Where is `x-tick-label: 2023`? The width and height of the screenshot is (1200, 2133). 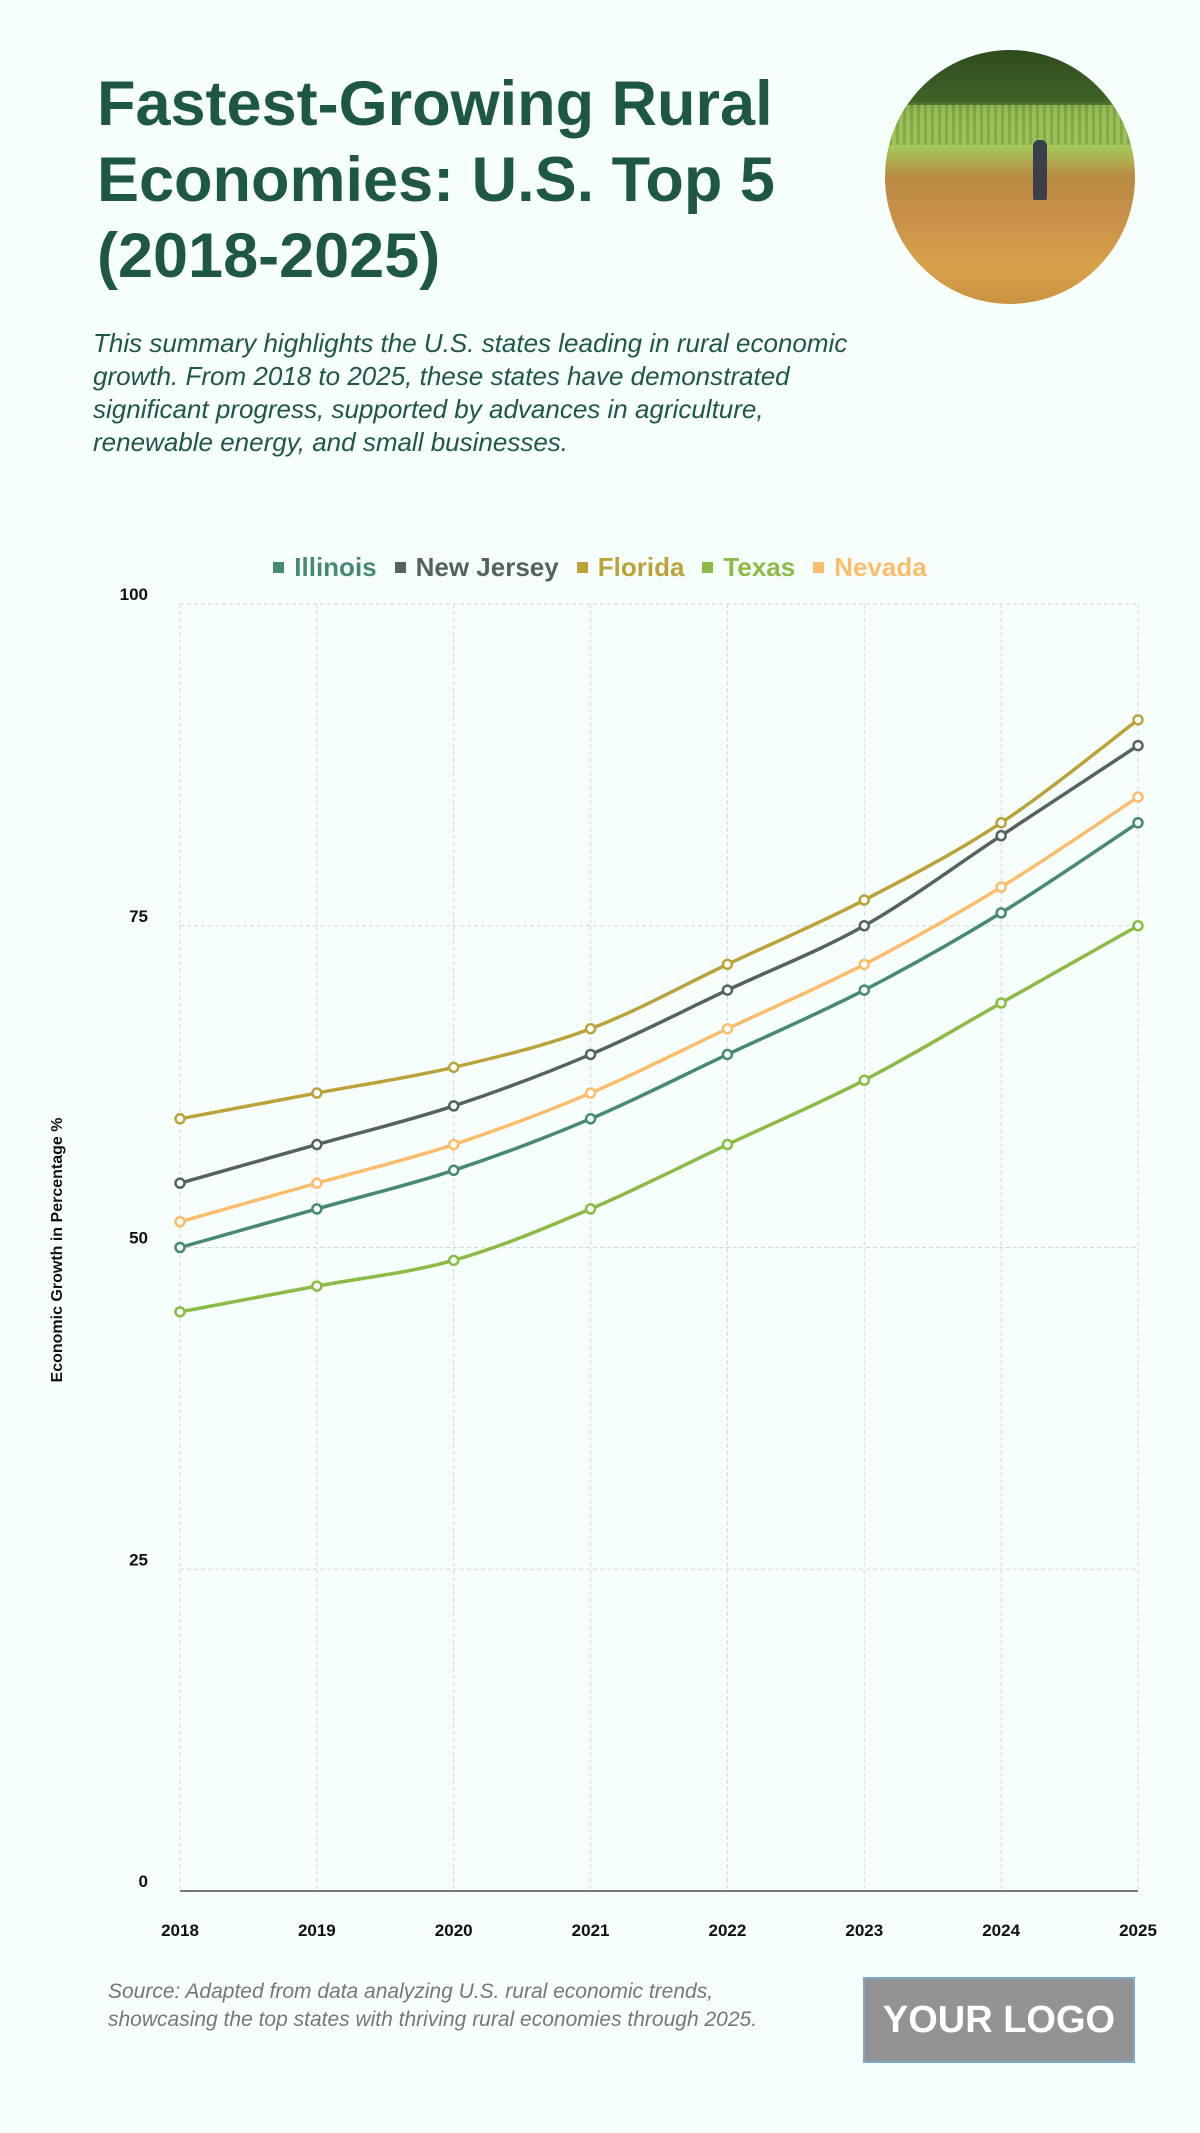 x-tick-label: 2023 is located at coordinates (864, 1930).